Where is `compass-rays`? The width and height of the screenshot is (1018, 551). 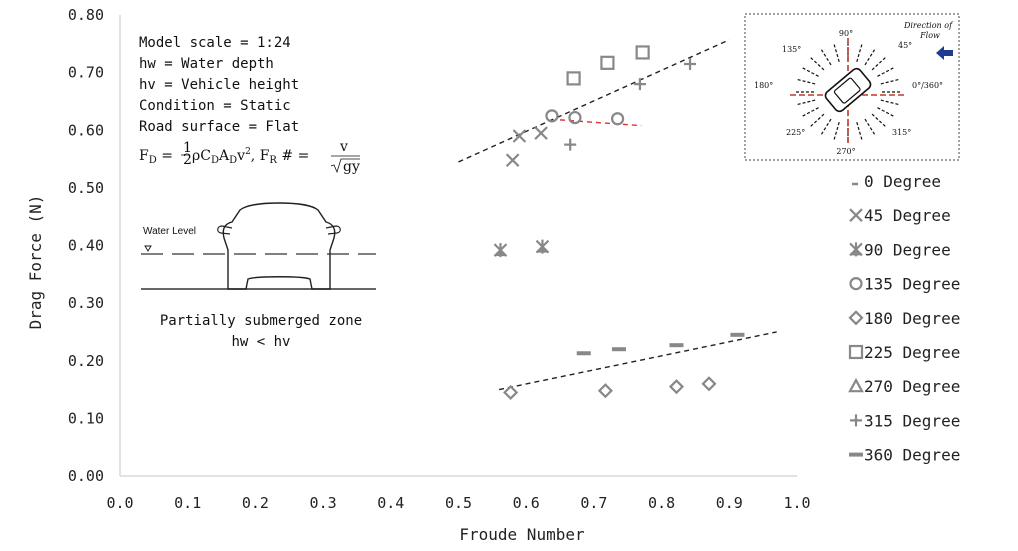 compass-rays is located at coordinates (848, 92).